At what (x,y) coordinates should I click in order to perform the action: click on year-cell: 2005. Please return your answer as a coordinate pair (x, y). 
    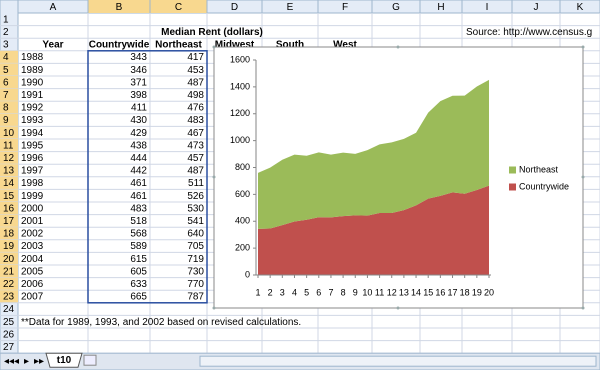
    Looking at the image, I should click on (32, 271).